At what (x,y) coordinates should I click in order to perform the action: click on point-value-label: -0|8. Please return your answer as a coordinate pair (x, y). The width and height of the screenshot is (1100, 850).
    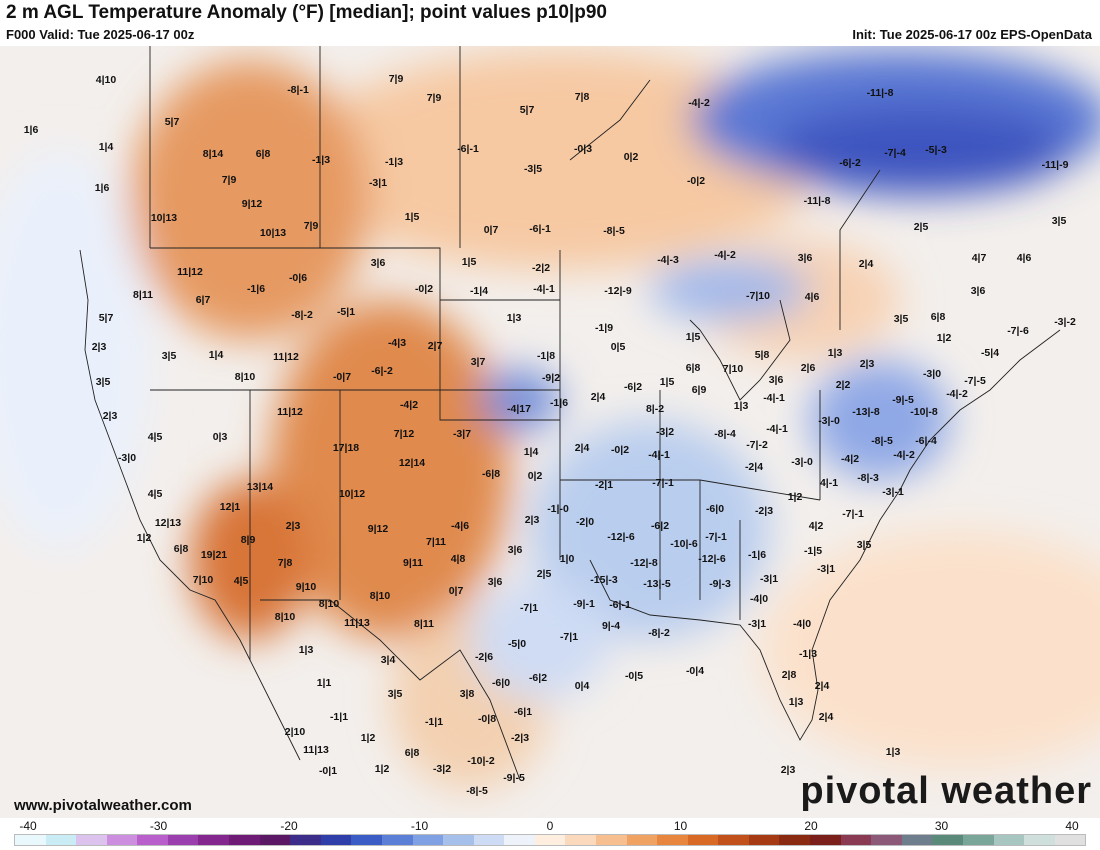
    Looking at the image, I should click on (487, 719).